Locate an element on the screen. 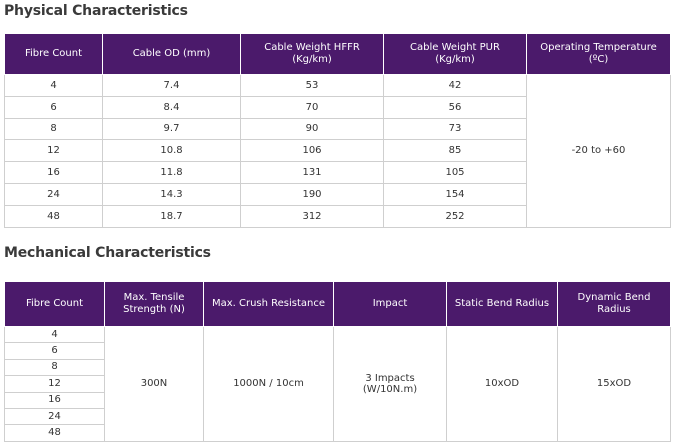 The width and height of the screenshot is (676, 448). header-weight-pur-line1: Cable Weight PUR is located at coordinates (455, 47).